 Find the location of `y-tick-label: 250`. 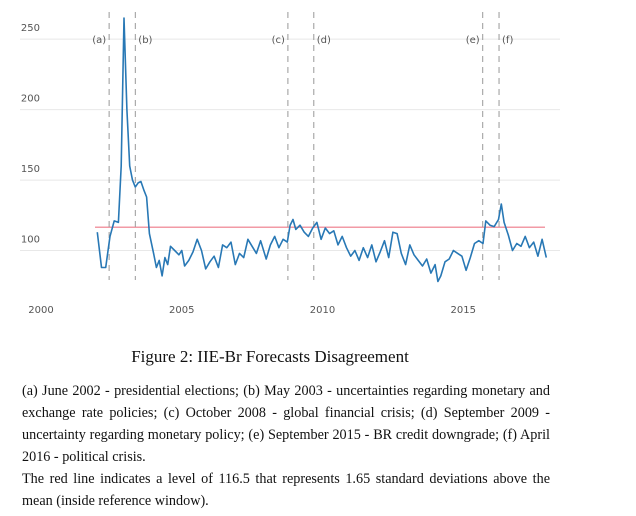

y-tick-label: 250 is located at coordinates (30, 28).